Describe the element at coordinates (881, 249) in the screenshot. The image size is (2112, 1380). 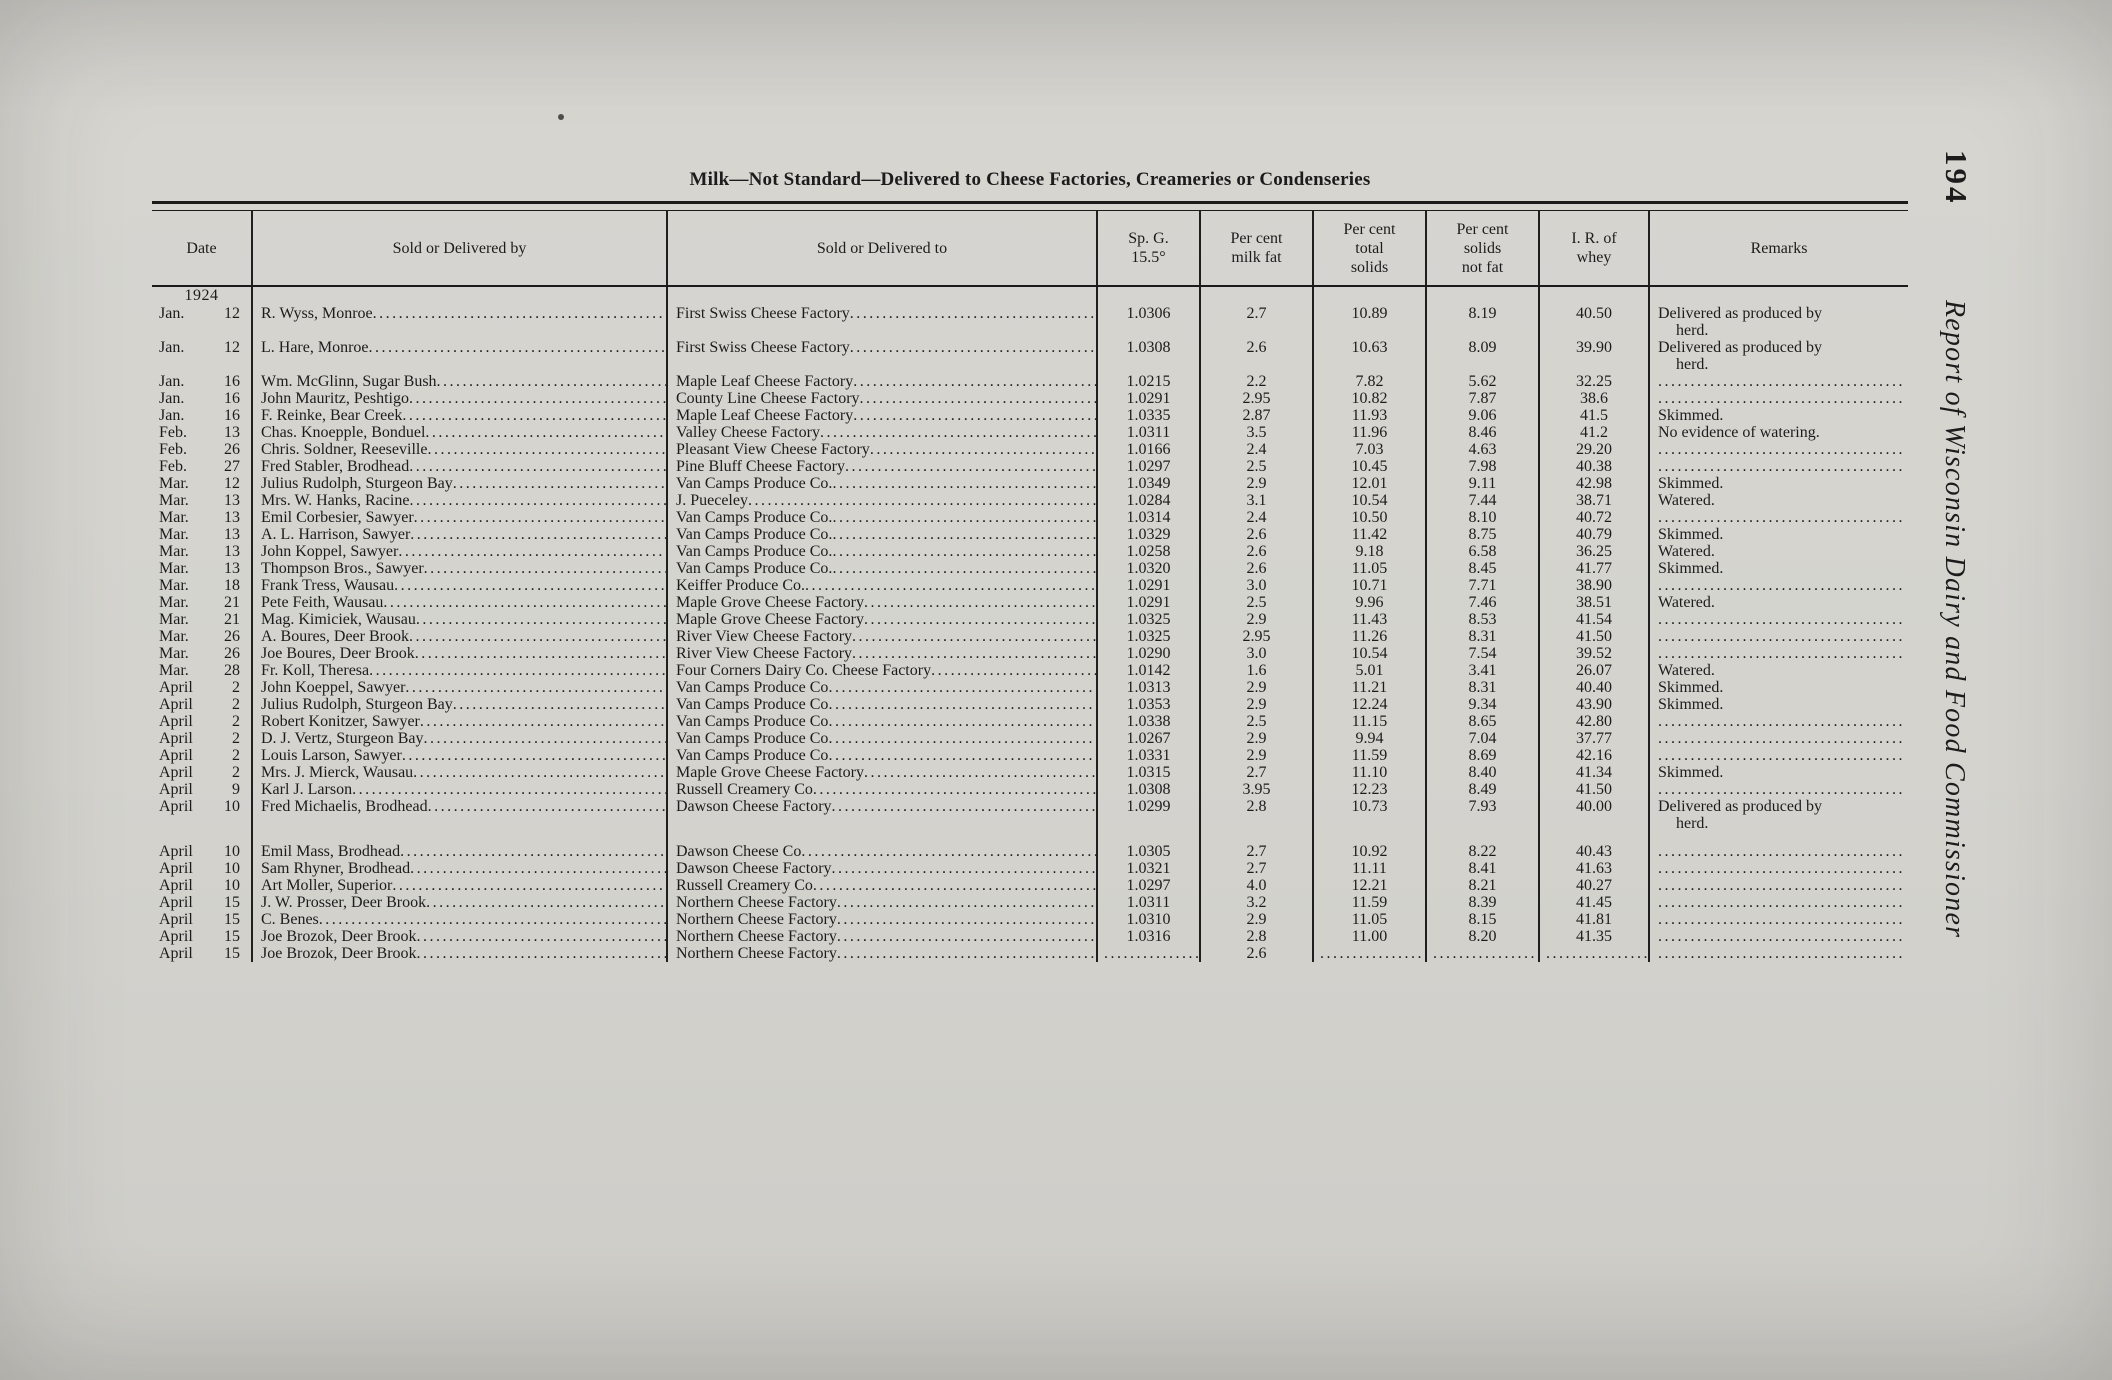
I see `col-header-sold-to: Sold or Delivered to` at that location.